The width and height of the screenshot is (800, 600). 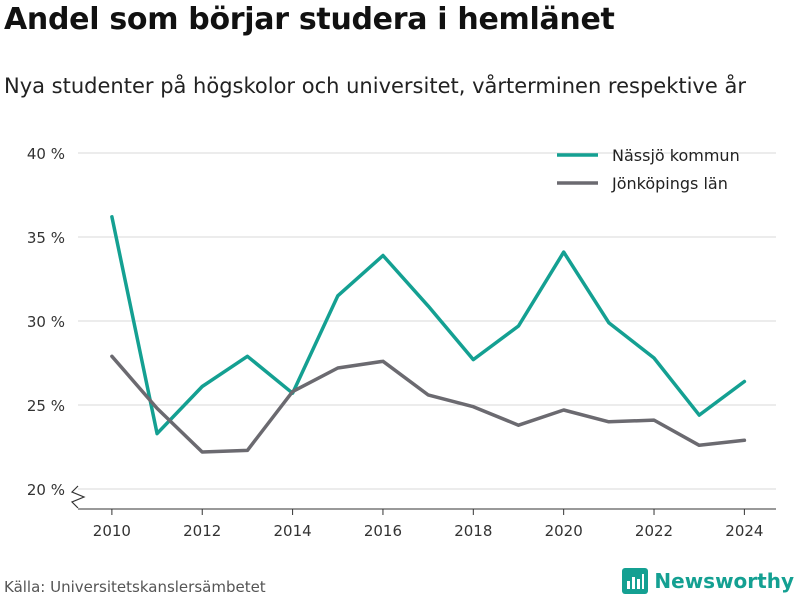 What do you see at coordinates (383, 531) in the screenshot?
I see `x-tick-label: 2016` at bounding box center [383, 531].